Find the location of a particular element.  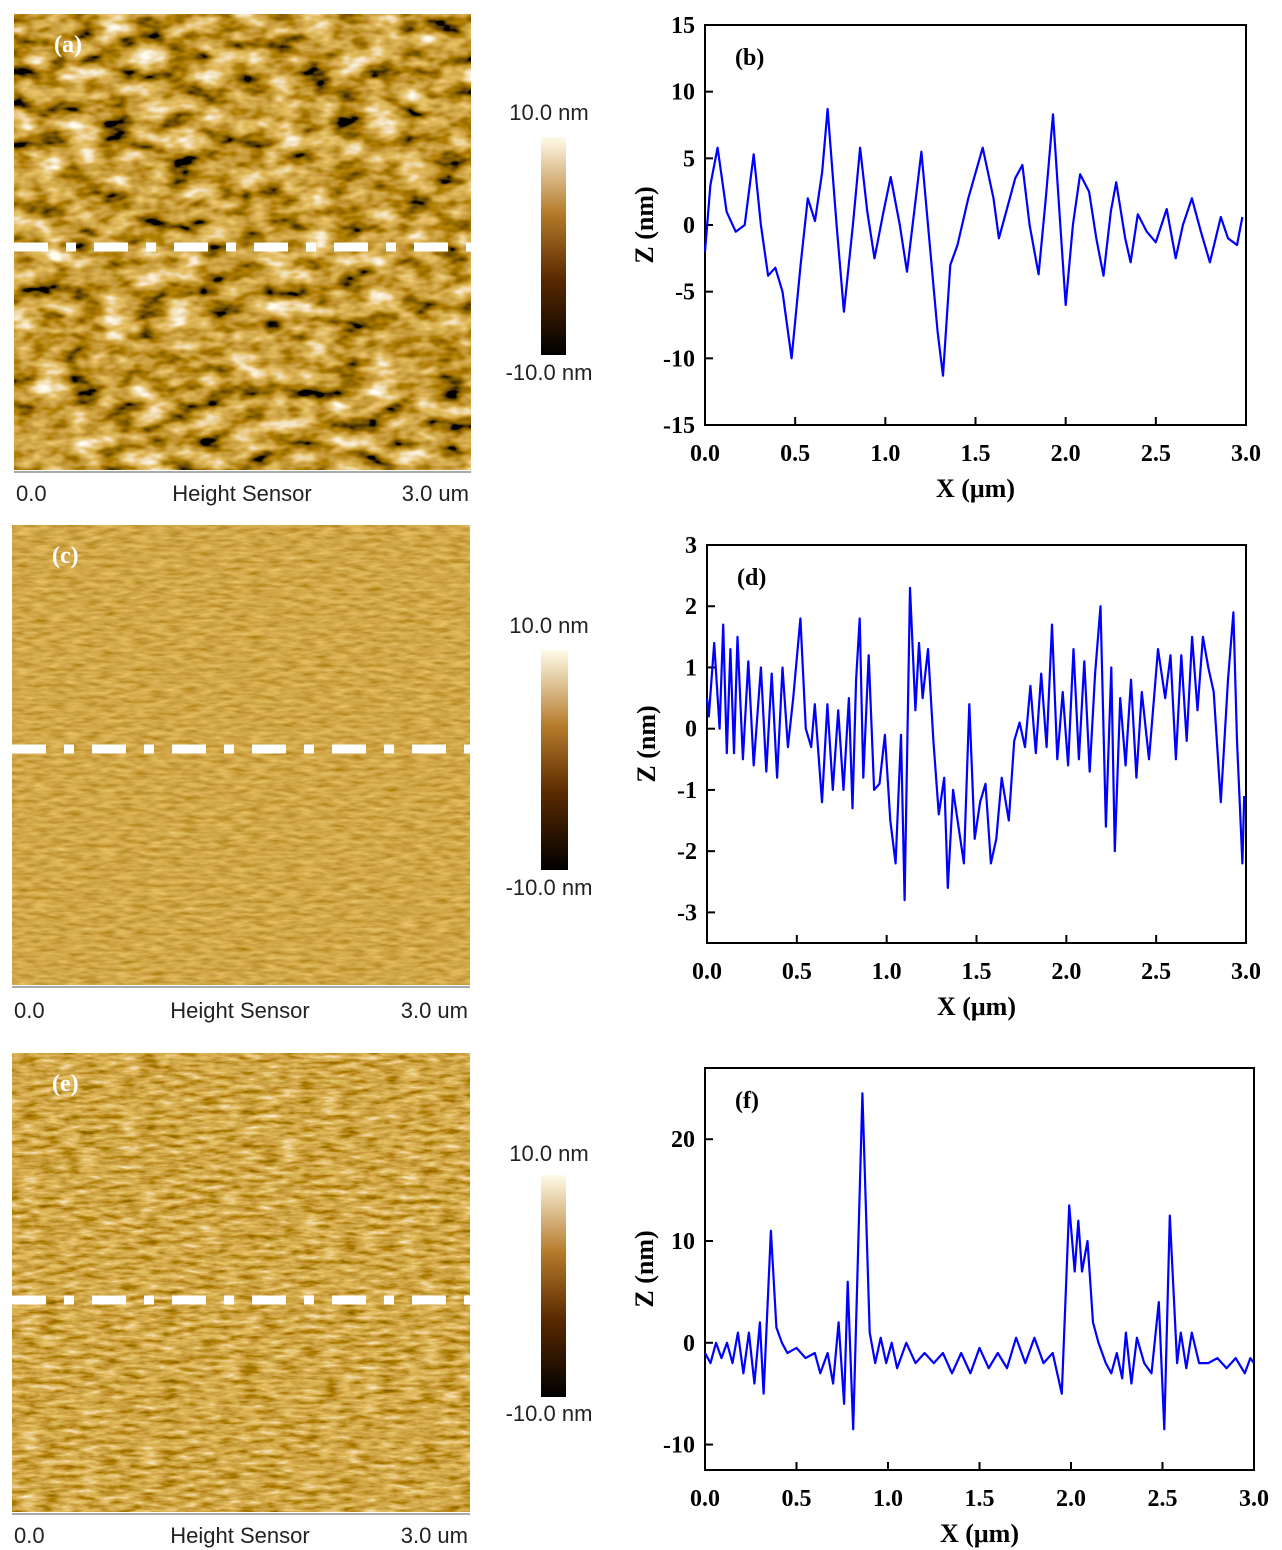

plot-frame is located at coordinates (975, 225).